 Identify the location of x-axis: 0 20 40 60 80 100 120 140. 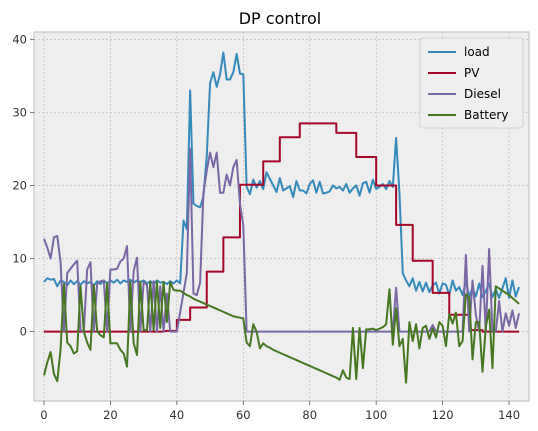
(280, 411).